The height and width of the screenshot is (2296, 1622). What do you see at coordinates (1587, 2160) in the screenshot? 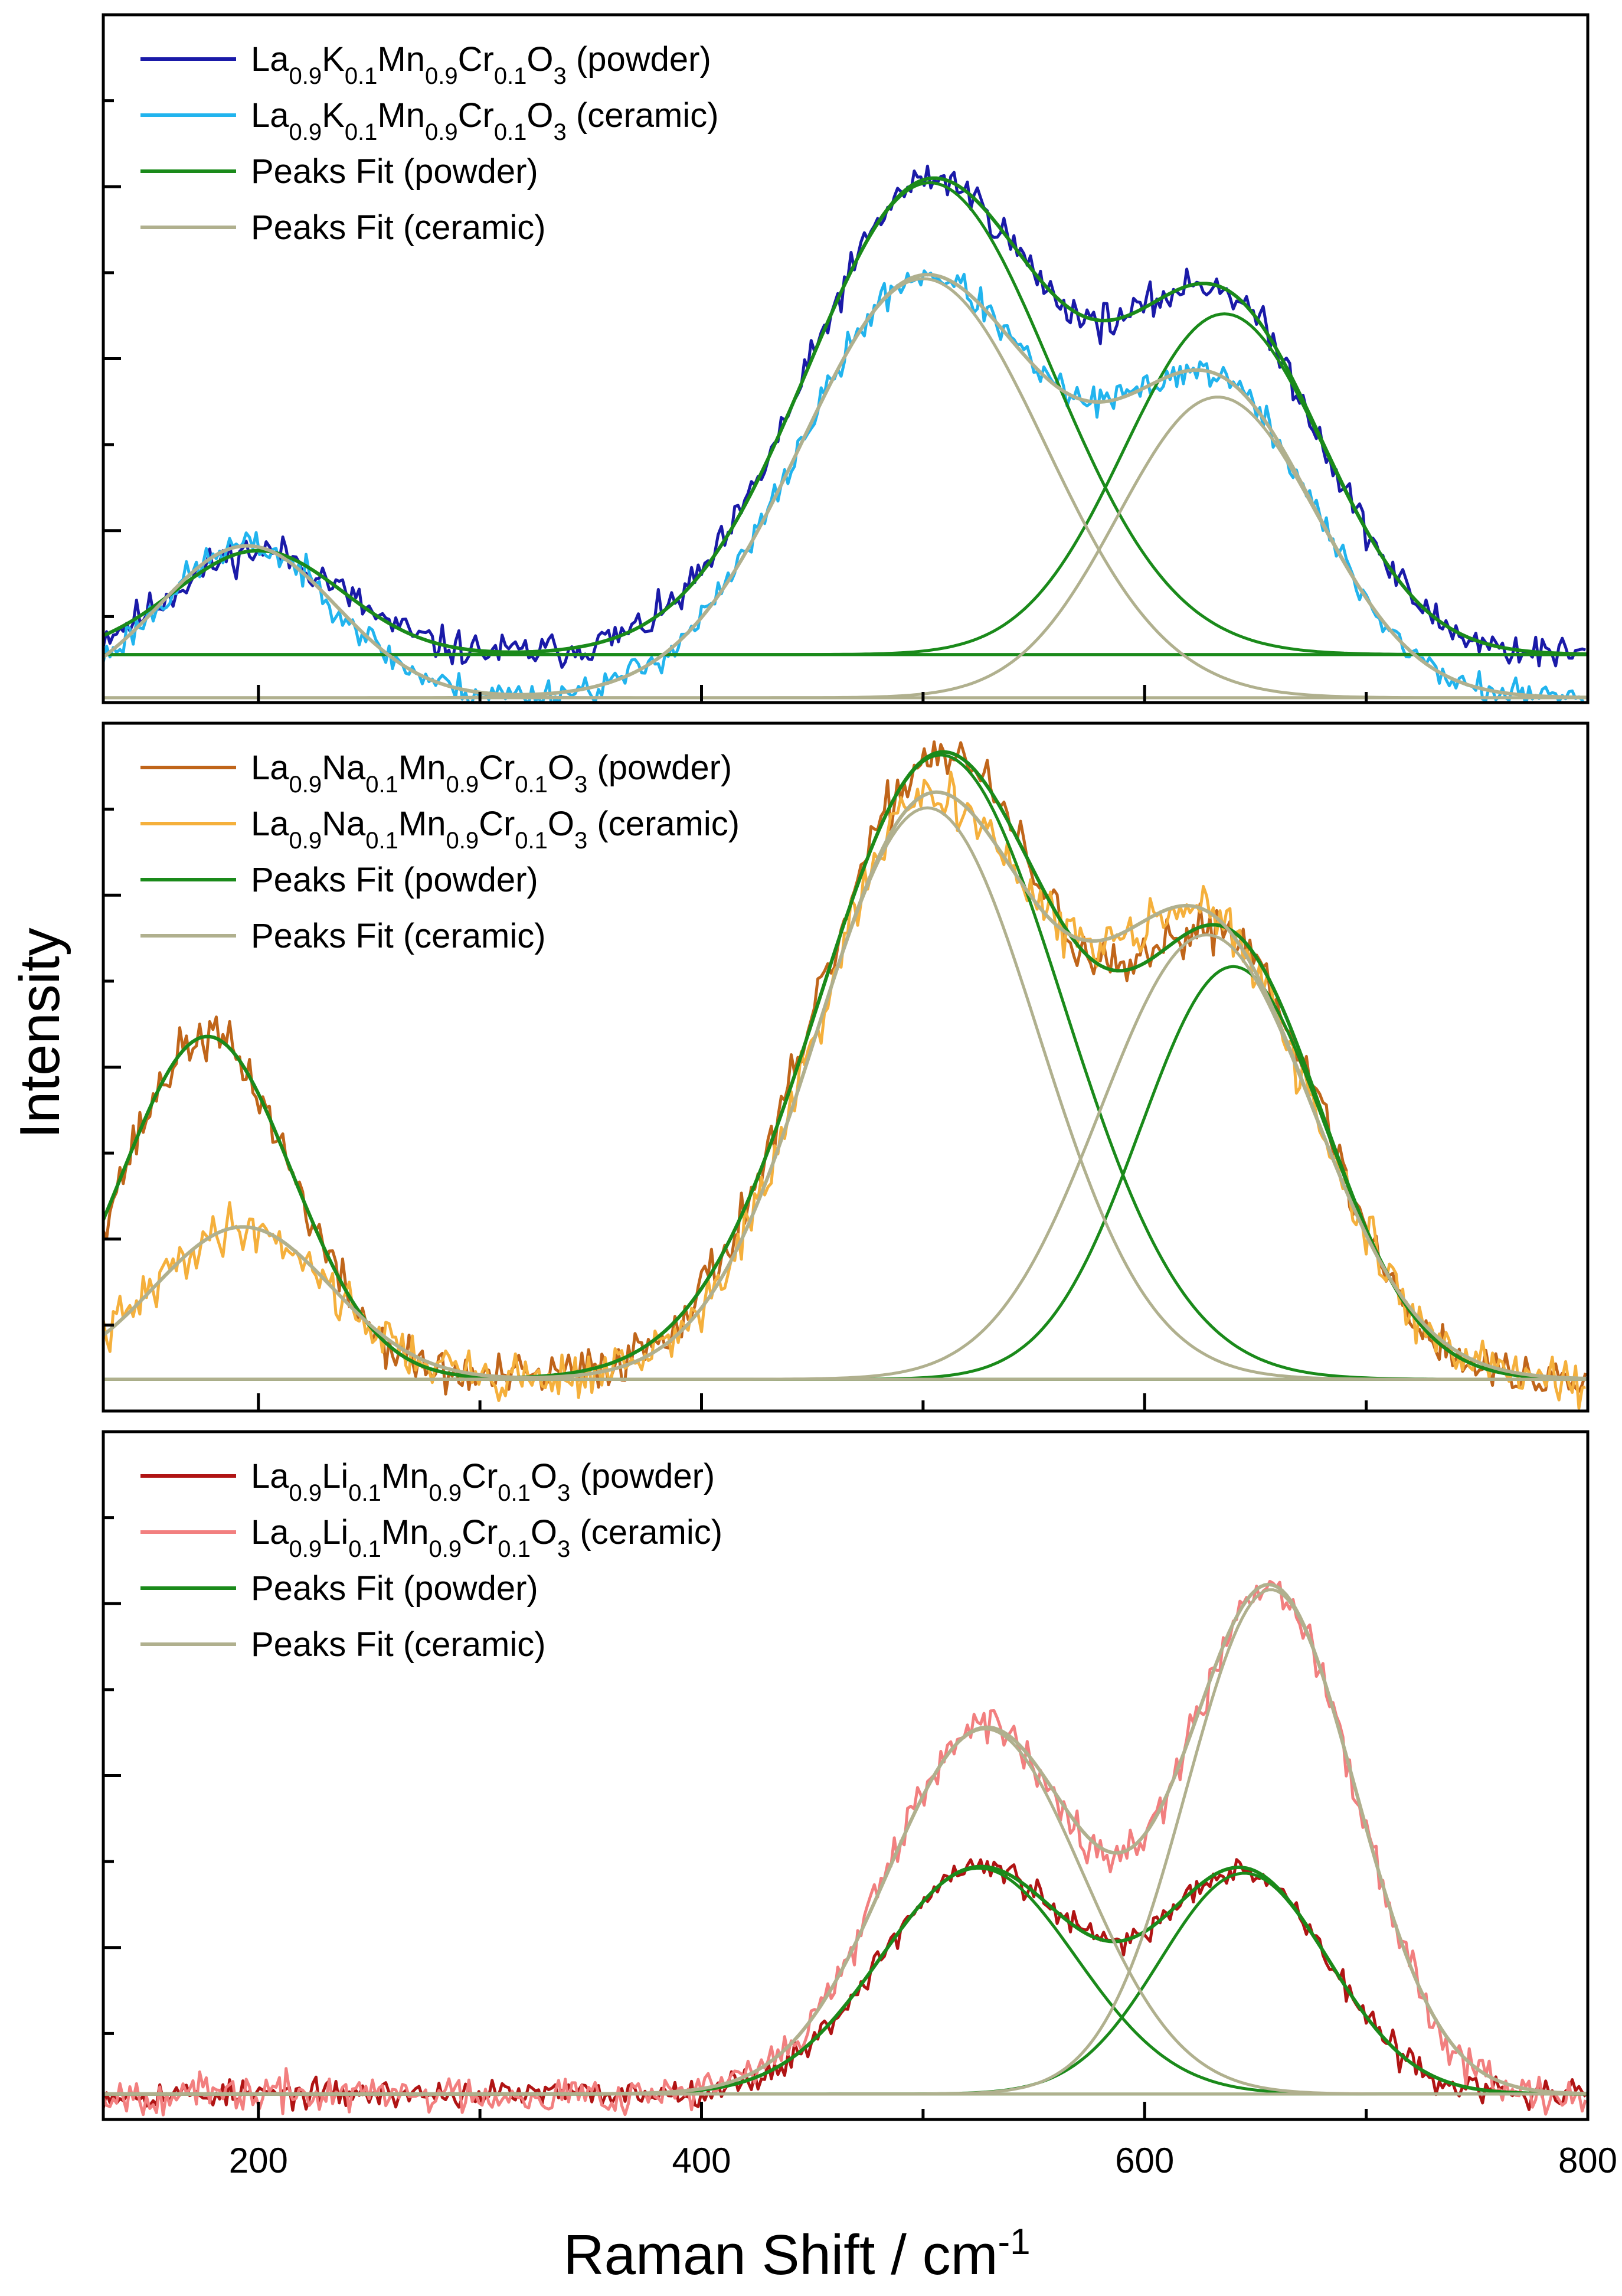
I see `x-tick-label: 800` at bounding box center [1587, 2160].